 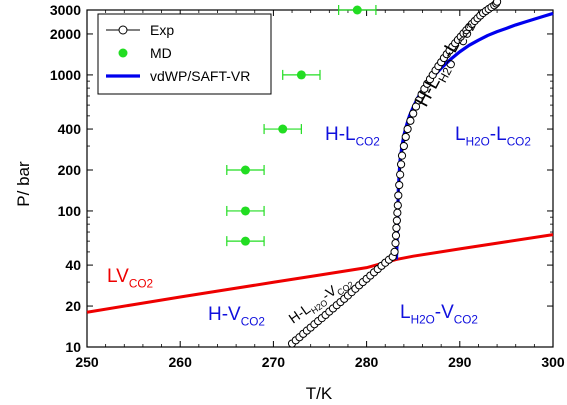 I want to click on label-lh2o-lco2: LH2O-LCO2, so click(x=493, y=136).